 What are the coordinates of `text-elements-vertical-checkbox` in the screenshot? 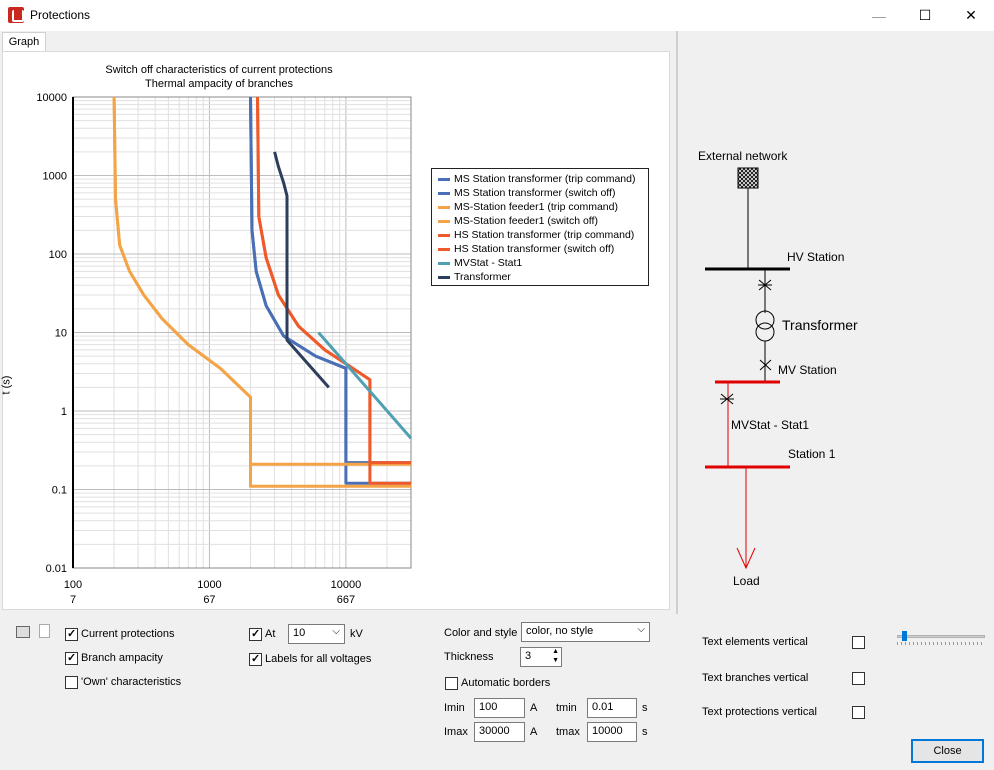 It's located at (858, 642).